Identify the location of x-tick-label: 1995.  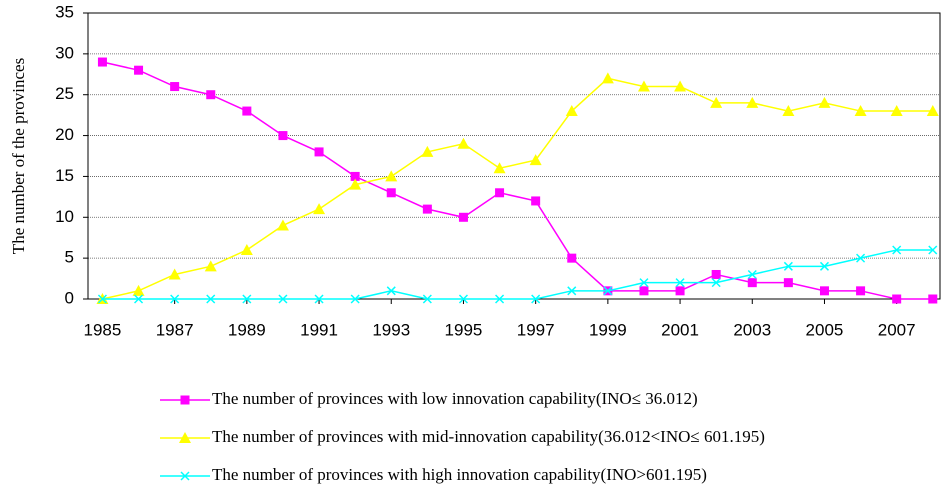
(464, 329).